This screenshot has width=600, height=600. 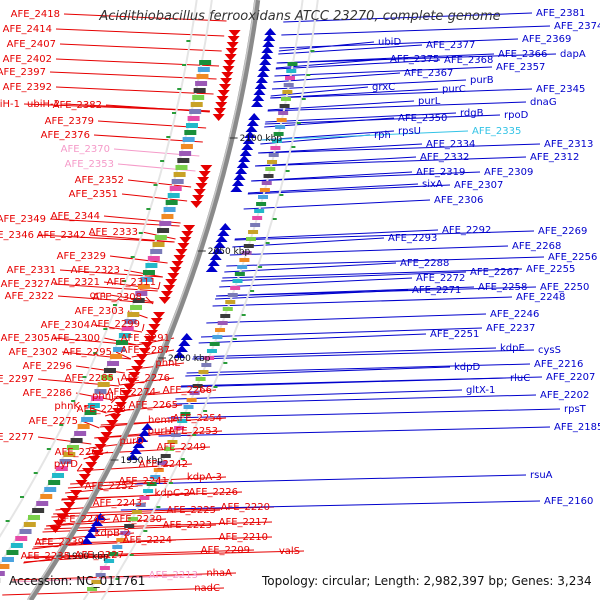 I want to click on accession-text: Accession: NC_011761, so click(x=77, y=581).